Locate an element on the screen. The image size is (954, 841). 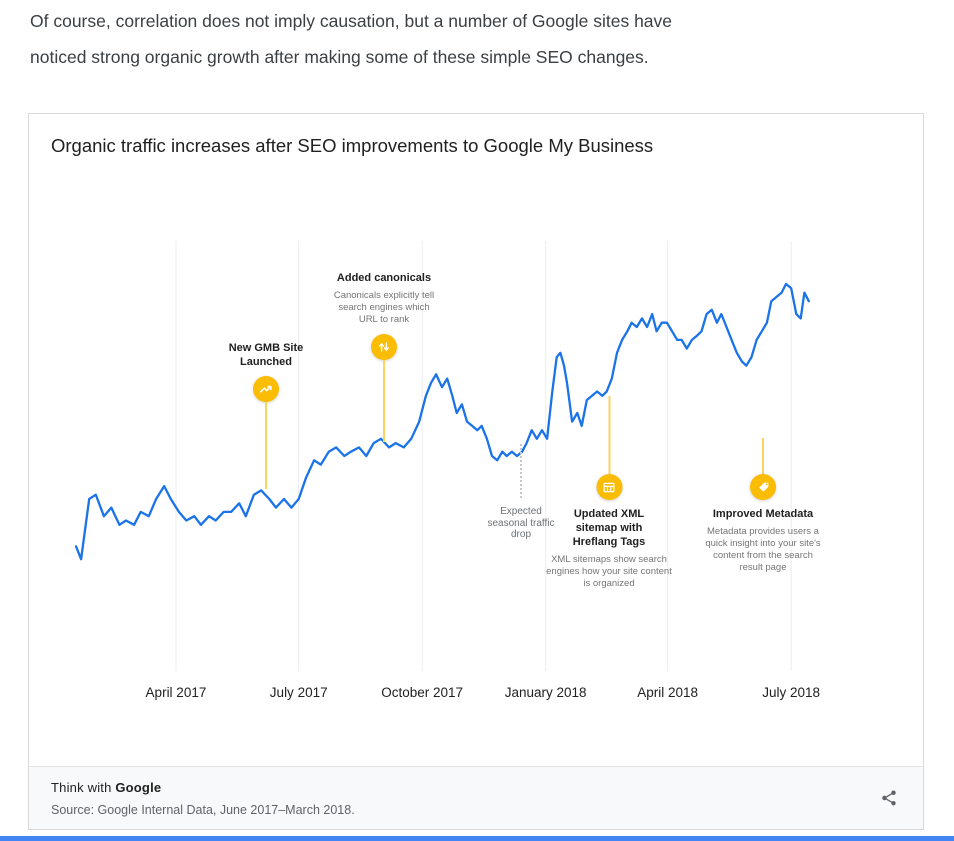
brand-bold: Google is located at coordinates (138, 787).